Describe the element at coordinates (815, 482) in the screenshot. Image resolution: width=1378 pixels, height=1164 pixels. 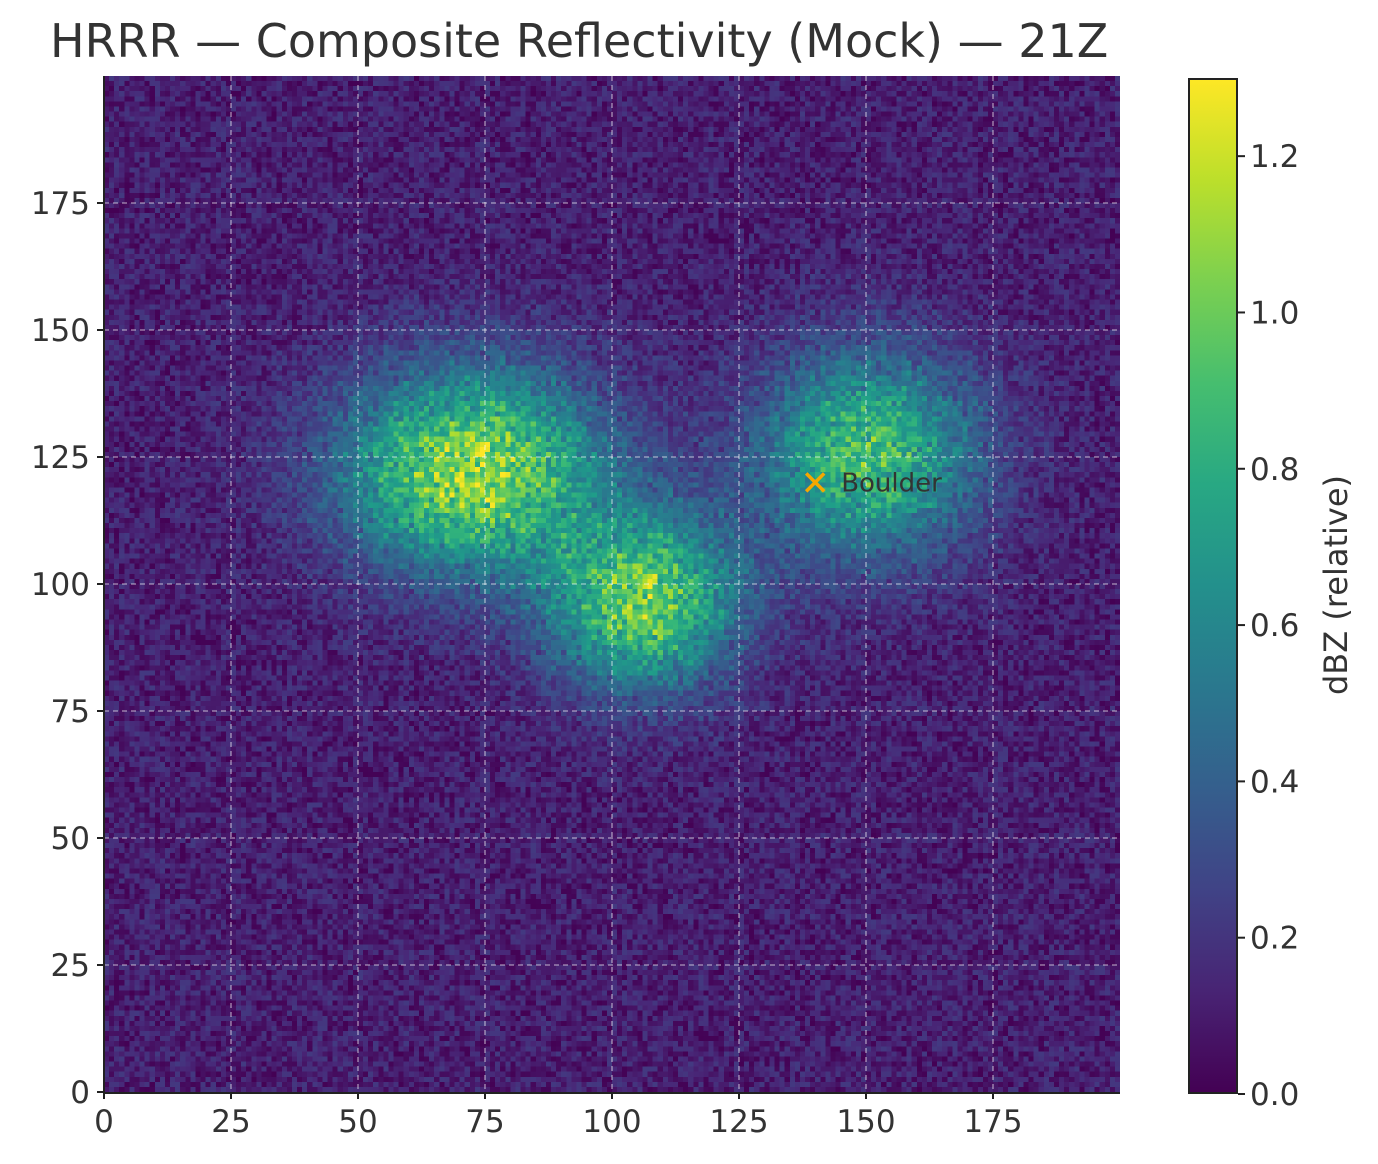
I see `location-marker` at that location.